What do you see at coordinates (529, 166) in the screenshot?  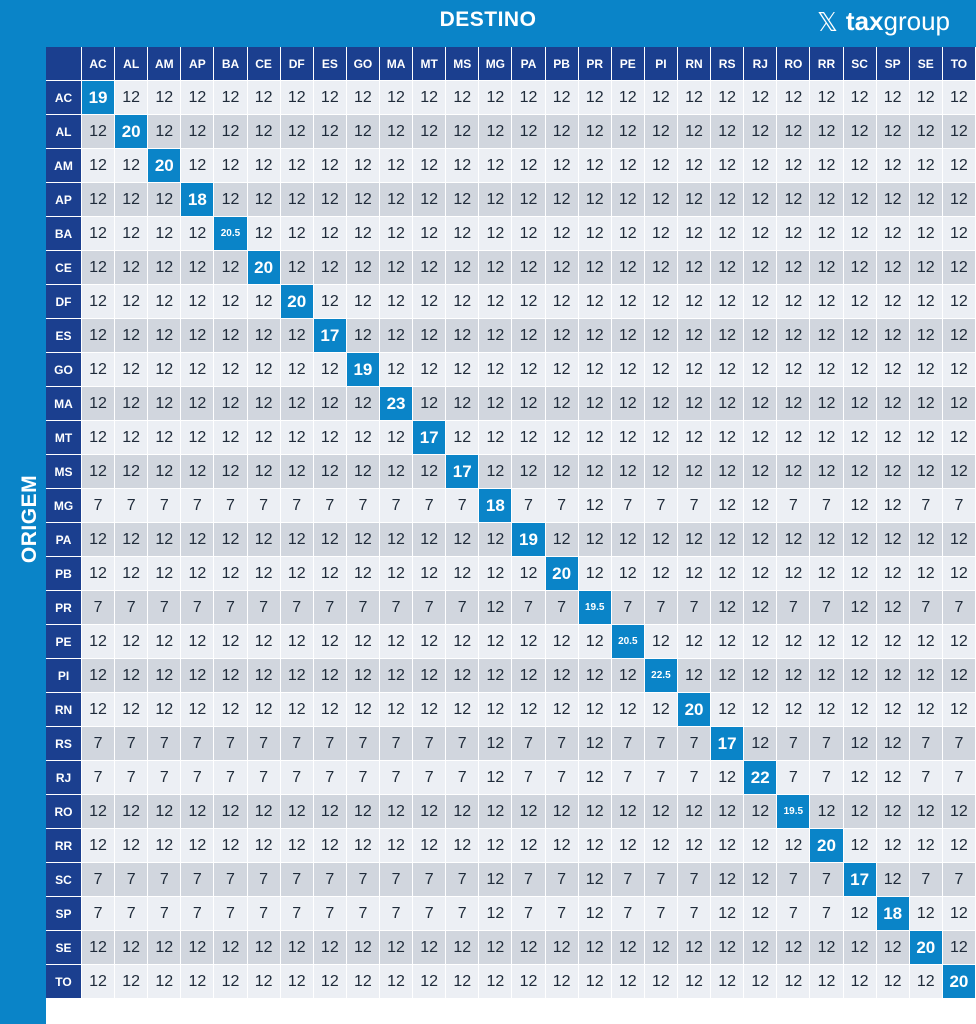 I see `rate-cell-am-pa: 12` at bounding box center [529, 166].